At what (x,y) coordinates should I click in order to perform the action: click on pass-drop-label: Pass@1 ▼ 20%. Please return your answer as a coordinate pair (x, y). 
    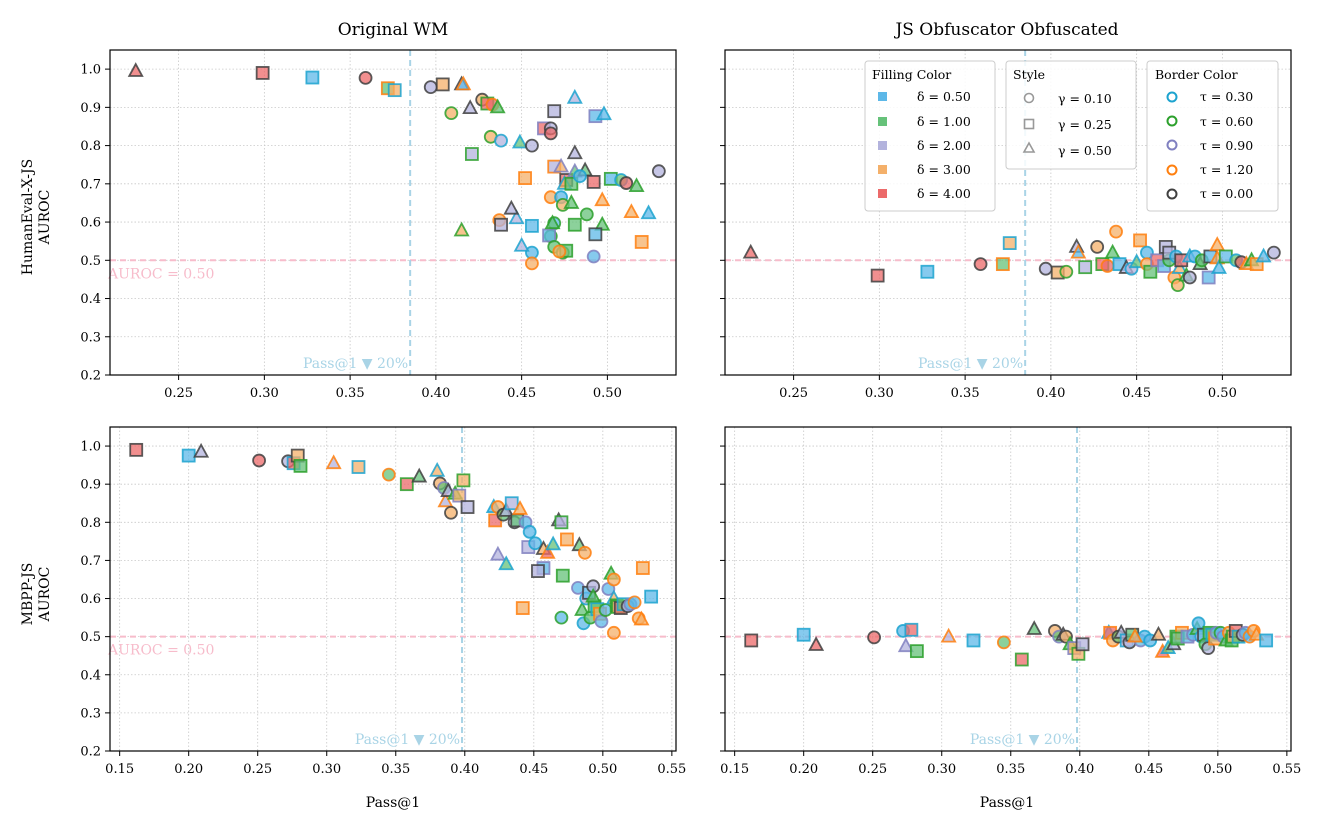
    Looking at the image, I should click on (1022, 740).